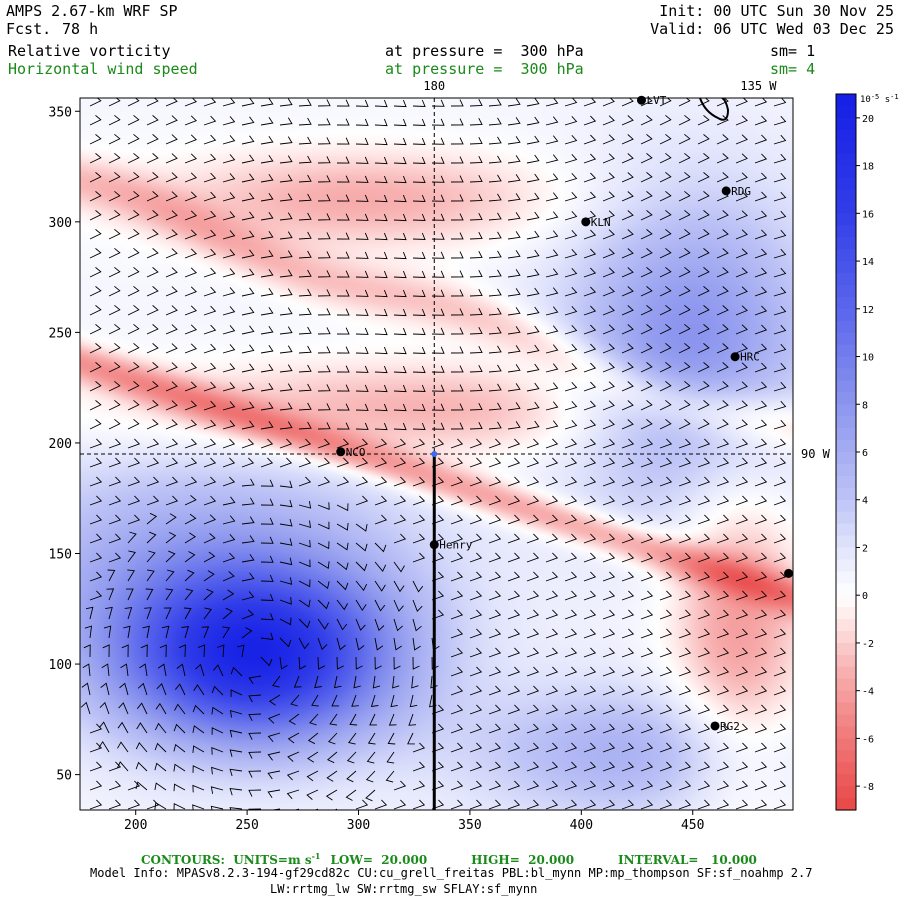  What do you see at coordinates (641, 100) in the screenshot?
I see `station-marker` at bounding box center [641, 100].